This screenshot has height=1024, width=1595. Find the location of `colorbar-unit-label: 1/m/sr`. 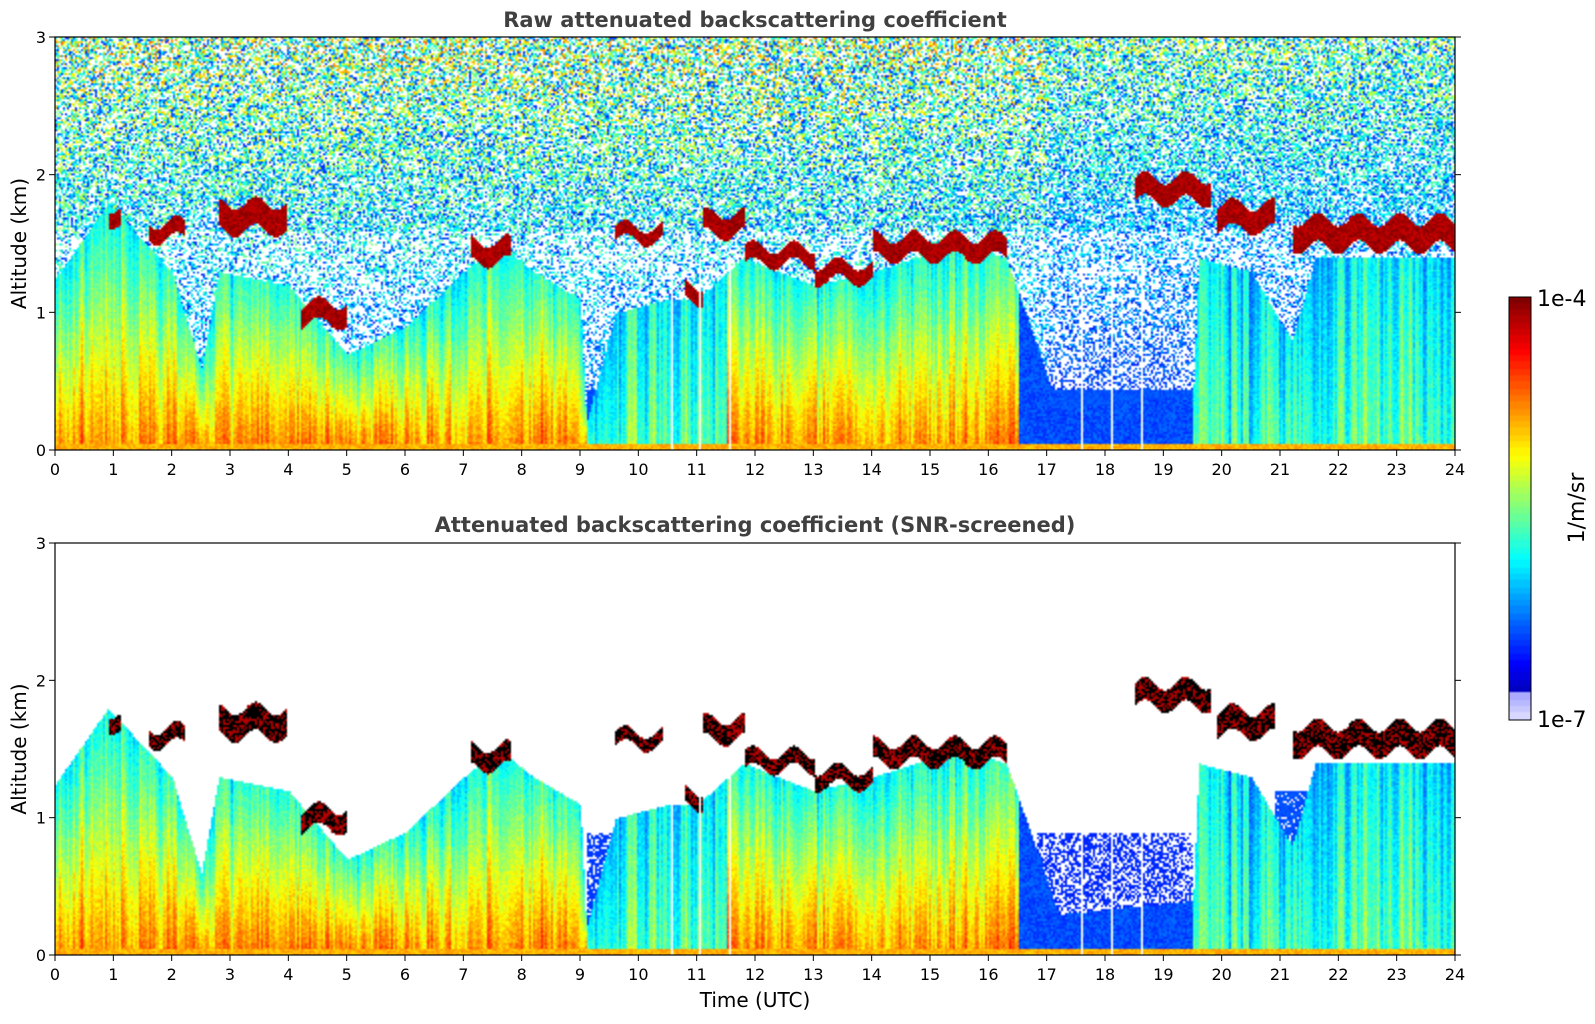

colorbar-unit-label: 1/m/sr is located at coordinates (1577, 508).